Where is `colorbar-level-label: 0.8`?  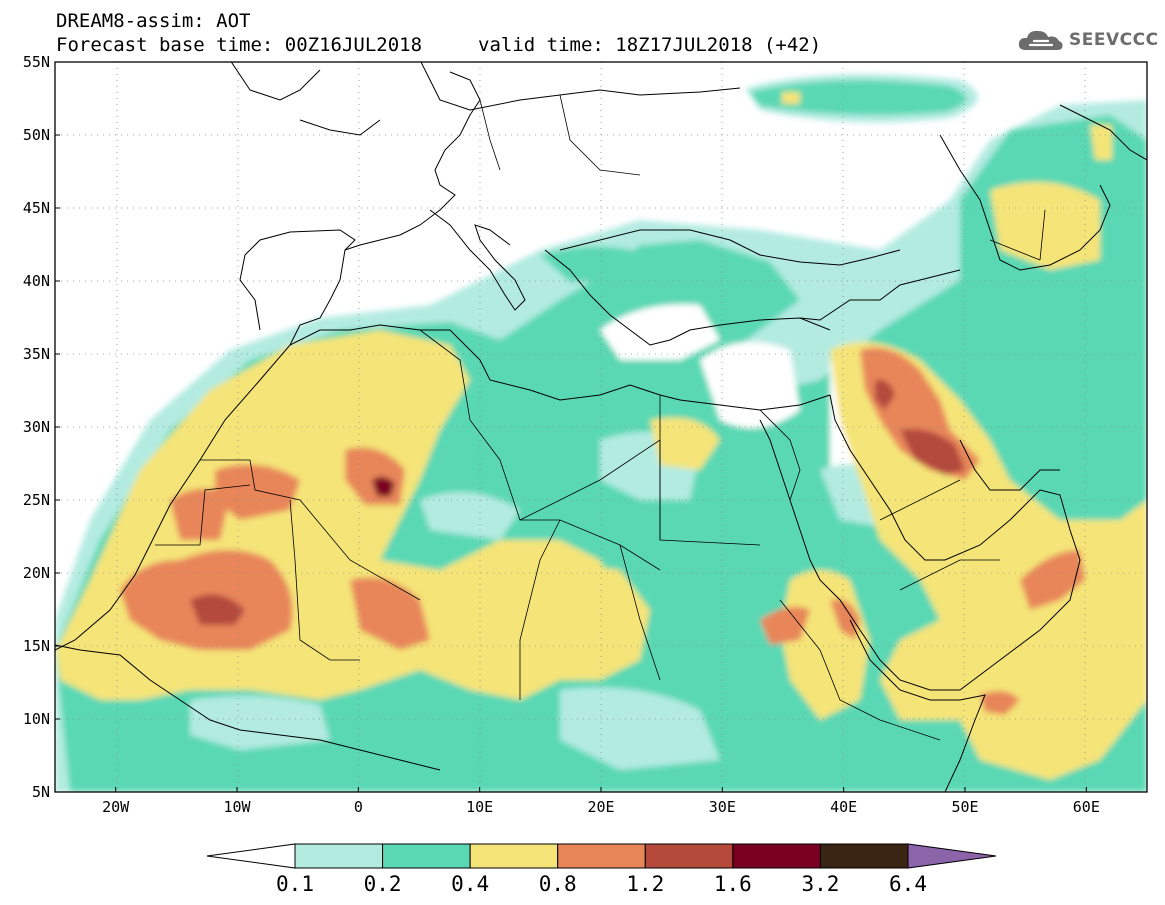 colorbar-level-label: 0.8 is located at coordinates (558, 884).